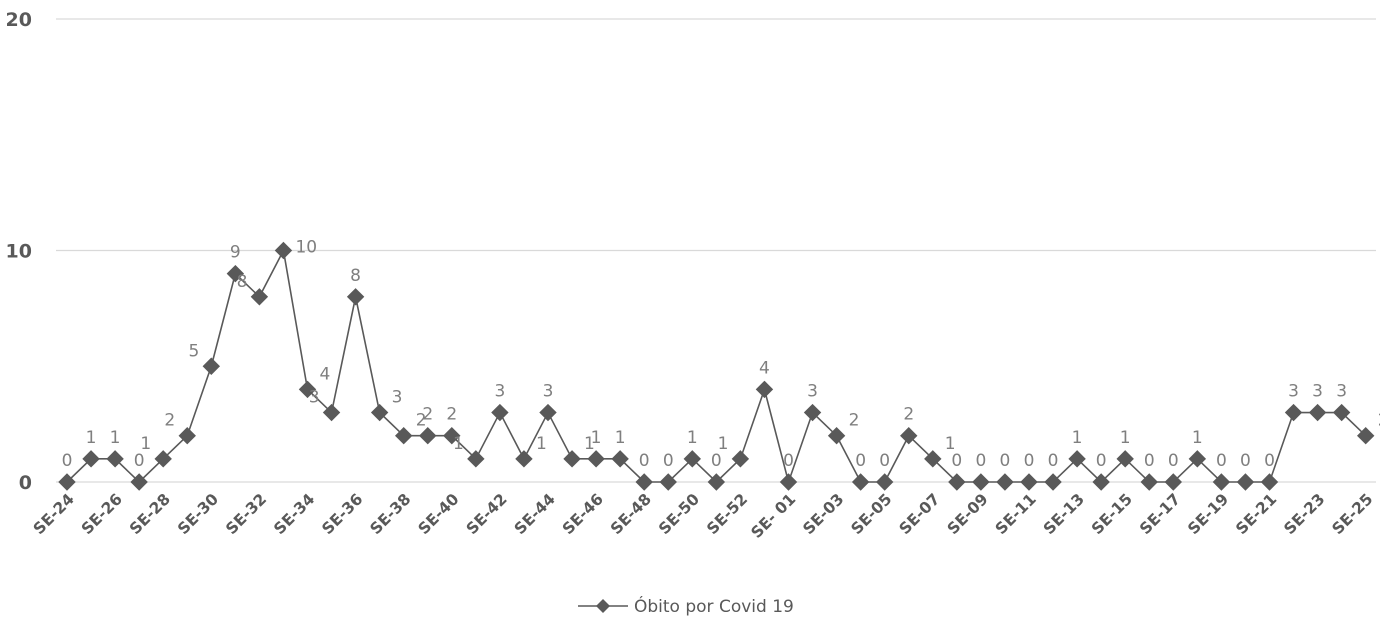 The height and width of the screenshot is (626, 1380). What do you see at coordinates (714, 606) in the screenshot?
I see `legend-series-name: Óbito por Covid 19` at bounding box center [714, 606].